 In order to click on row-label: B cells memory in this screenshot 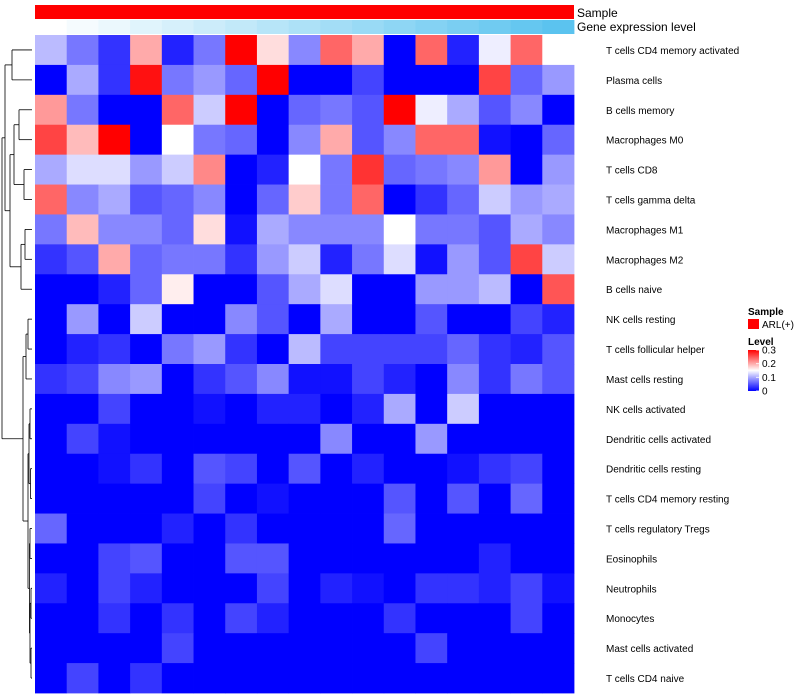, I will do `click(640, 111)`.